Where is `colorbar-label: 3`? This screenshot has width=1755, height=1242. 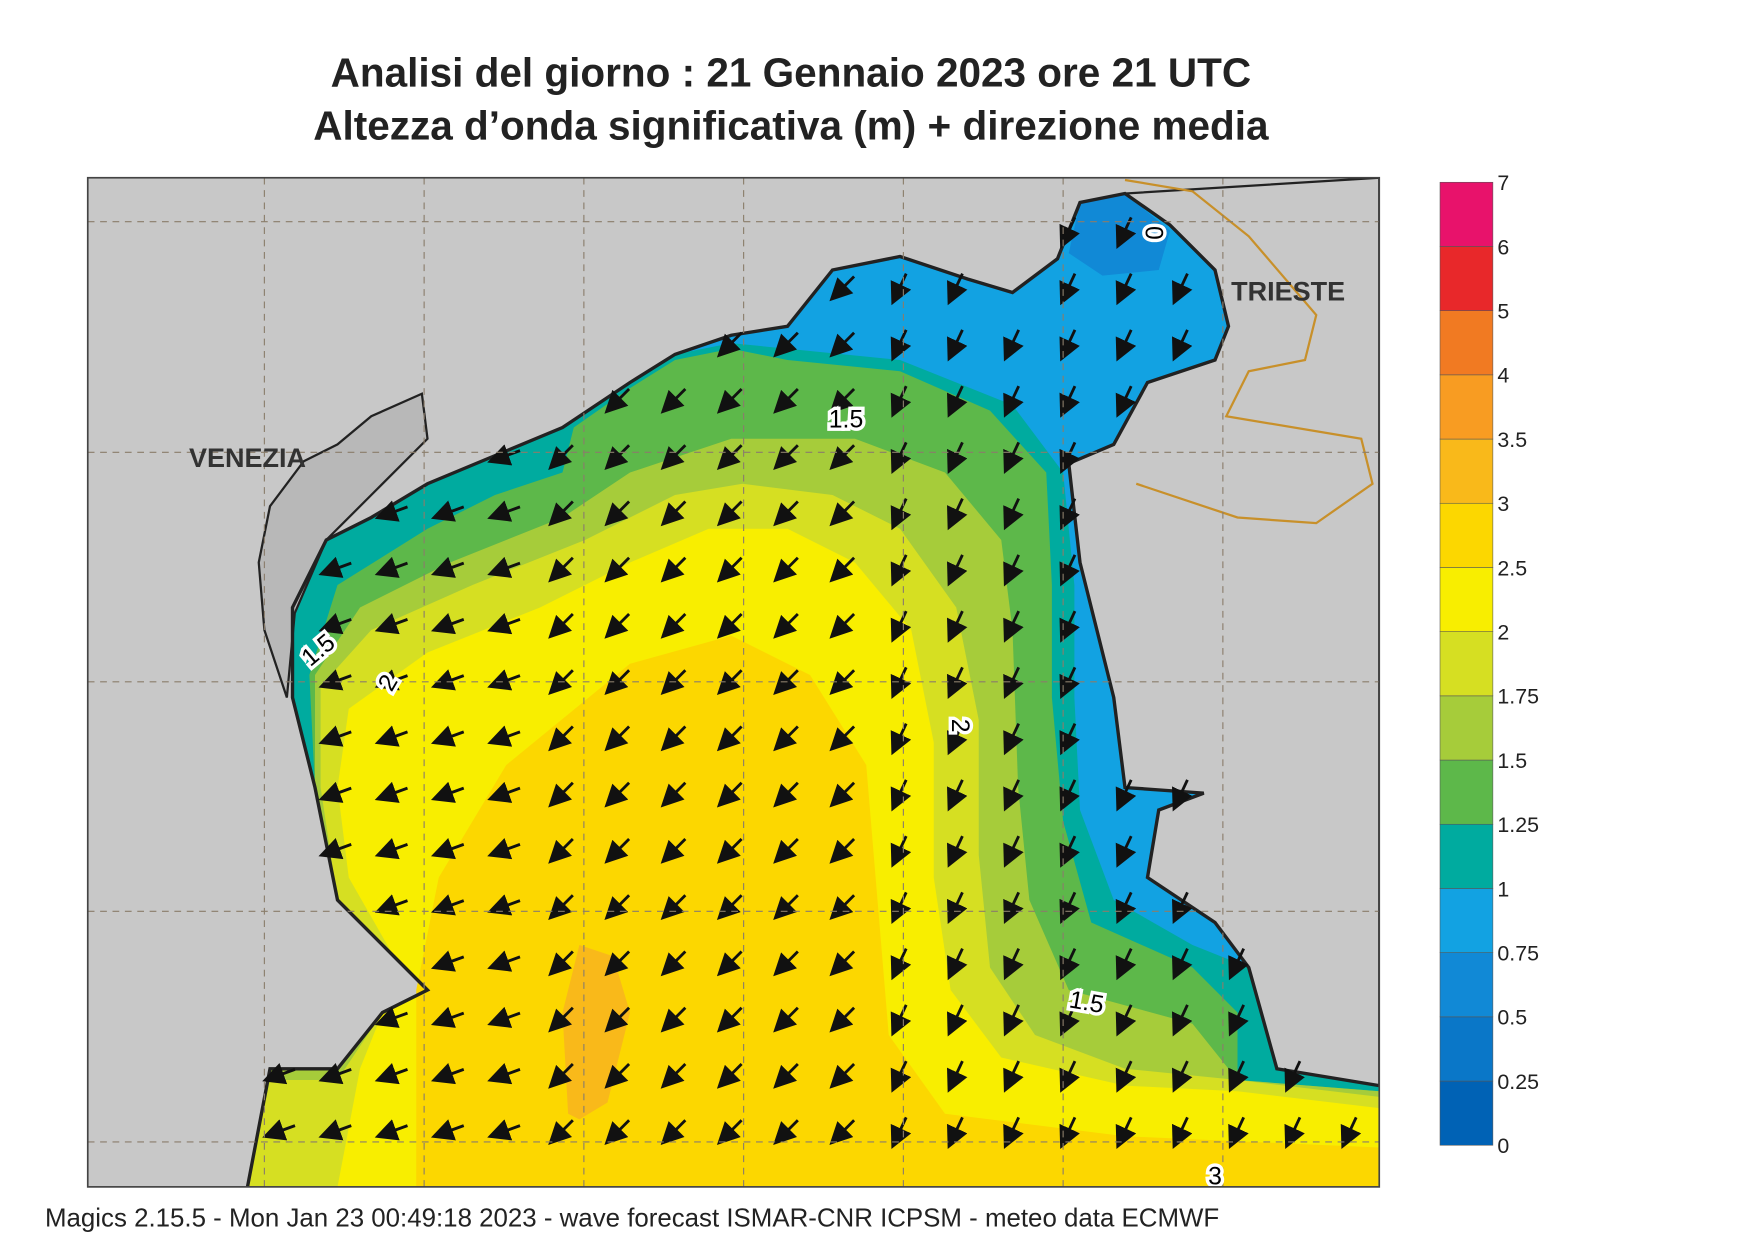 colorbar-label: 3 is located at coordinates (1503, 504).